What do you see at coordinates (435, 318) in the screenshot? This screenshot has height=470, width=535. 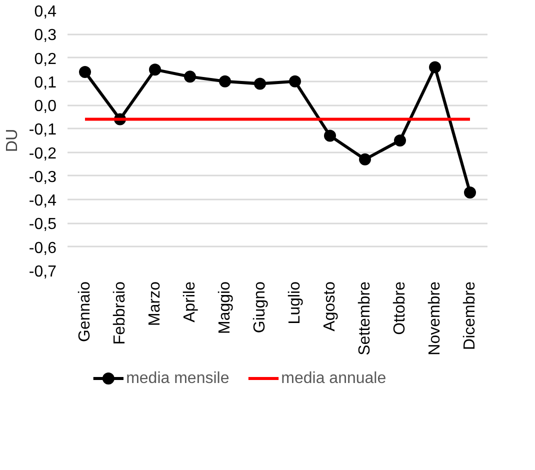 I see `x-tick-label: Novembre` at bounding box center [435, 318].